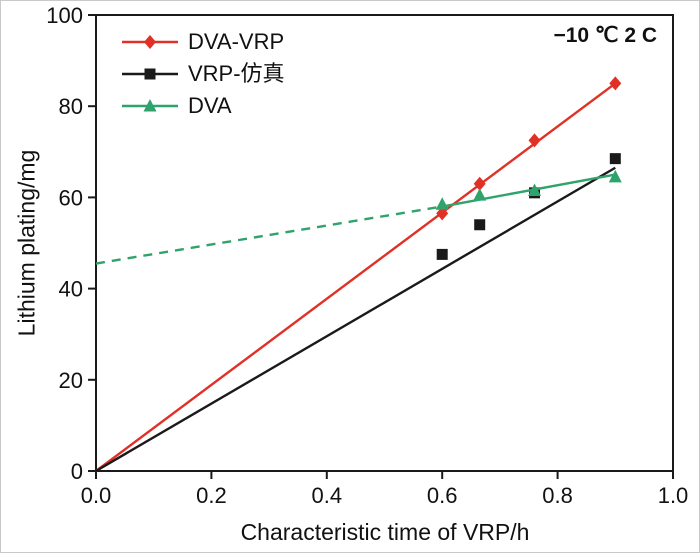 The height and width of the screenshot is (553, 700). What do you see at coordinates (150, 73) in the screenshot?
I see `square-marker-icon` at bounding box center [150, 73].